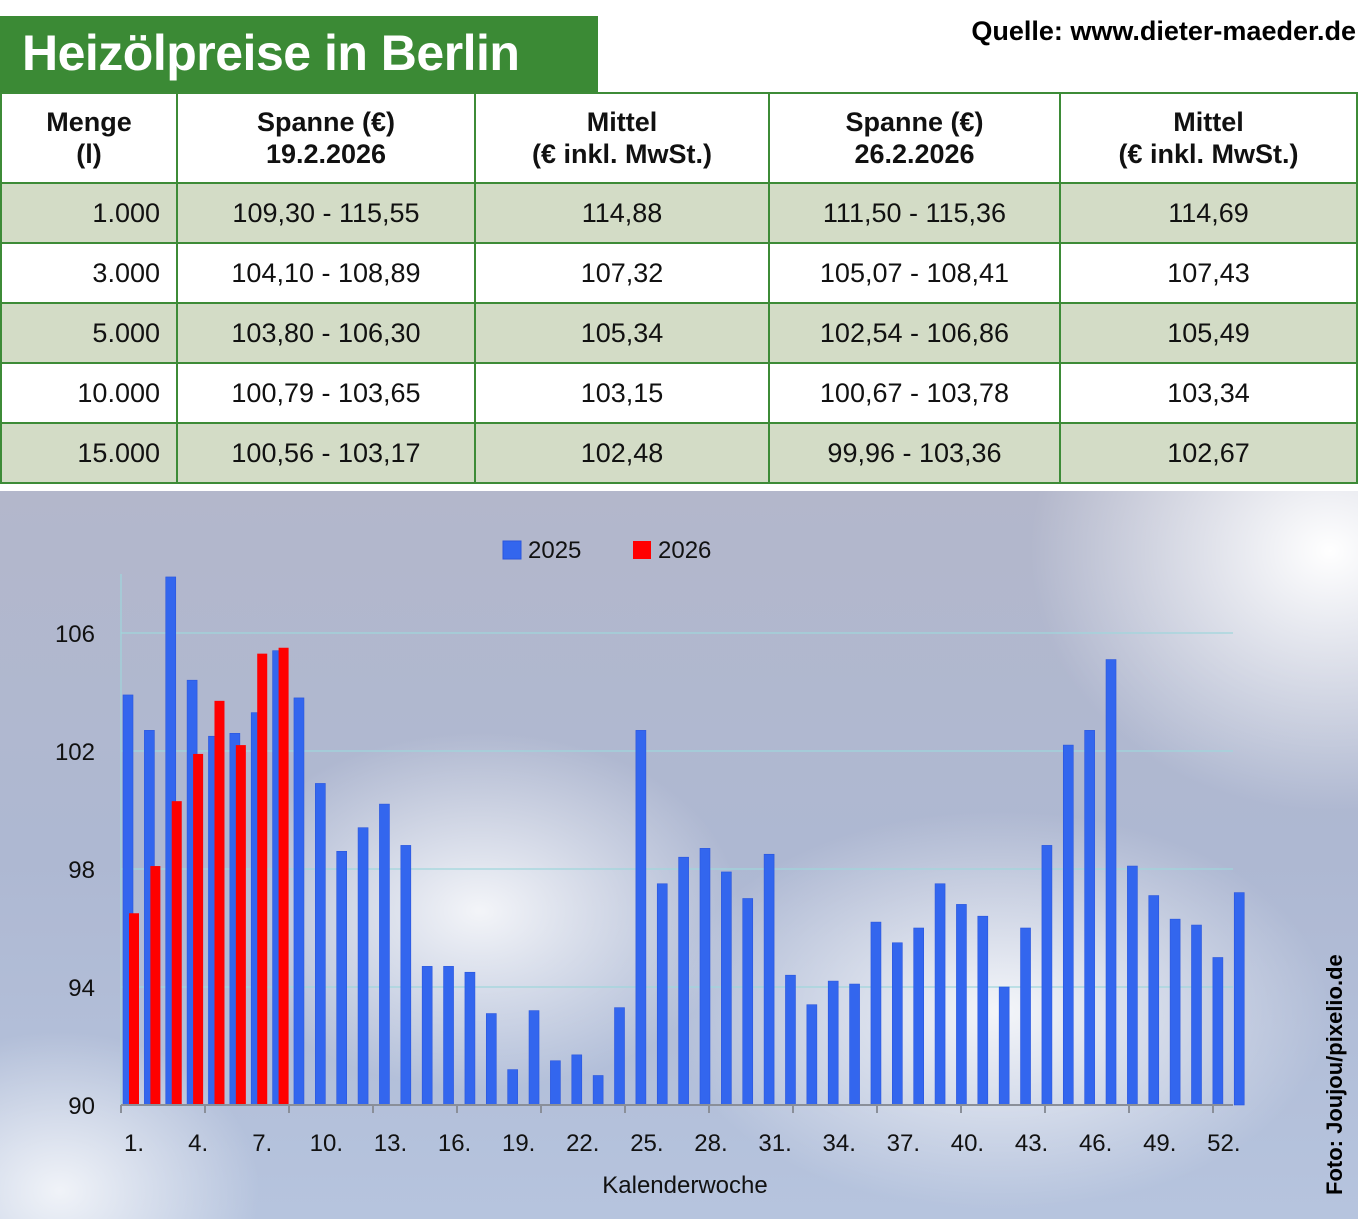 The image size is (1358, 1219). What do you see at coordinates (75, 752) in the screenshot?
I see `y-tick-label: 102` at bounding box center [75, 752].